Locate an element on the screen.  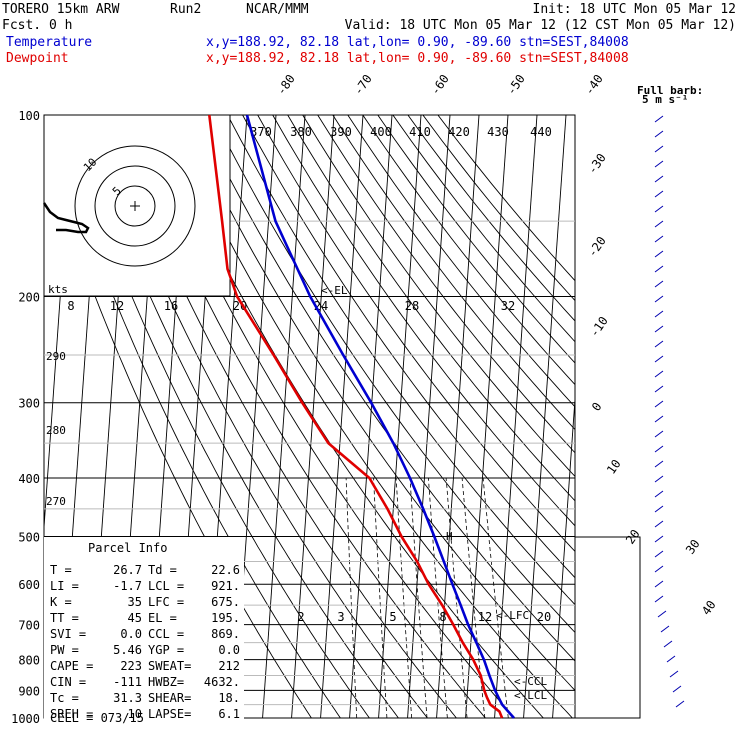
pressure-label-200: 200 is located at coordinates (29, 298).